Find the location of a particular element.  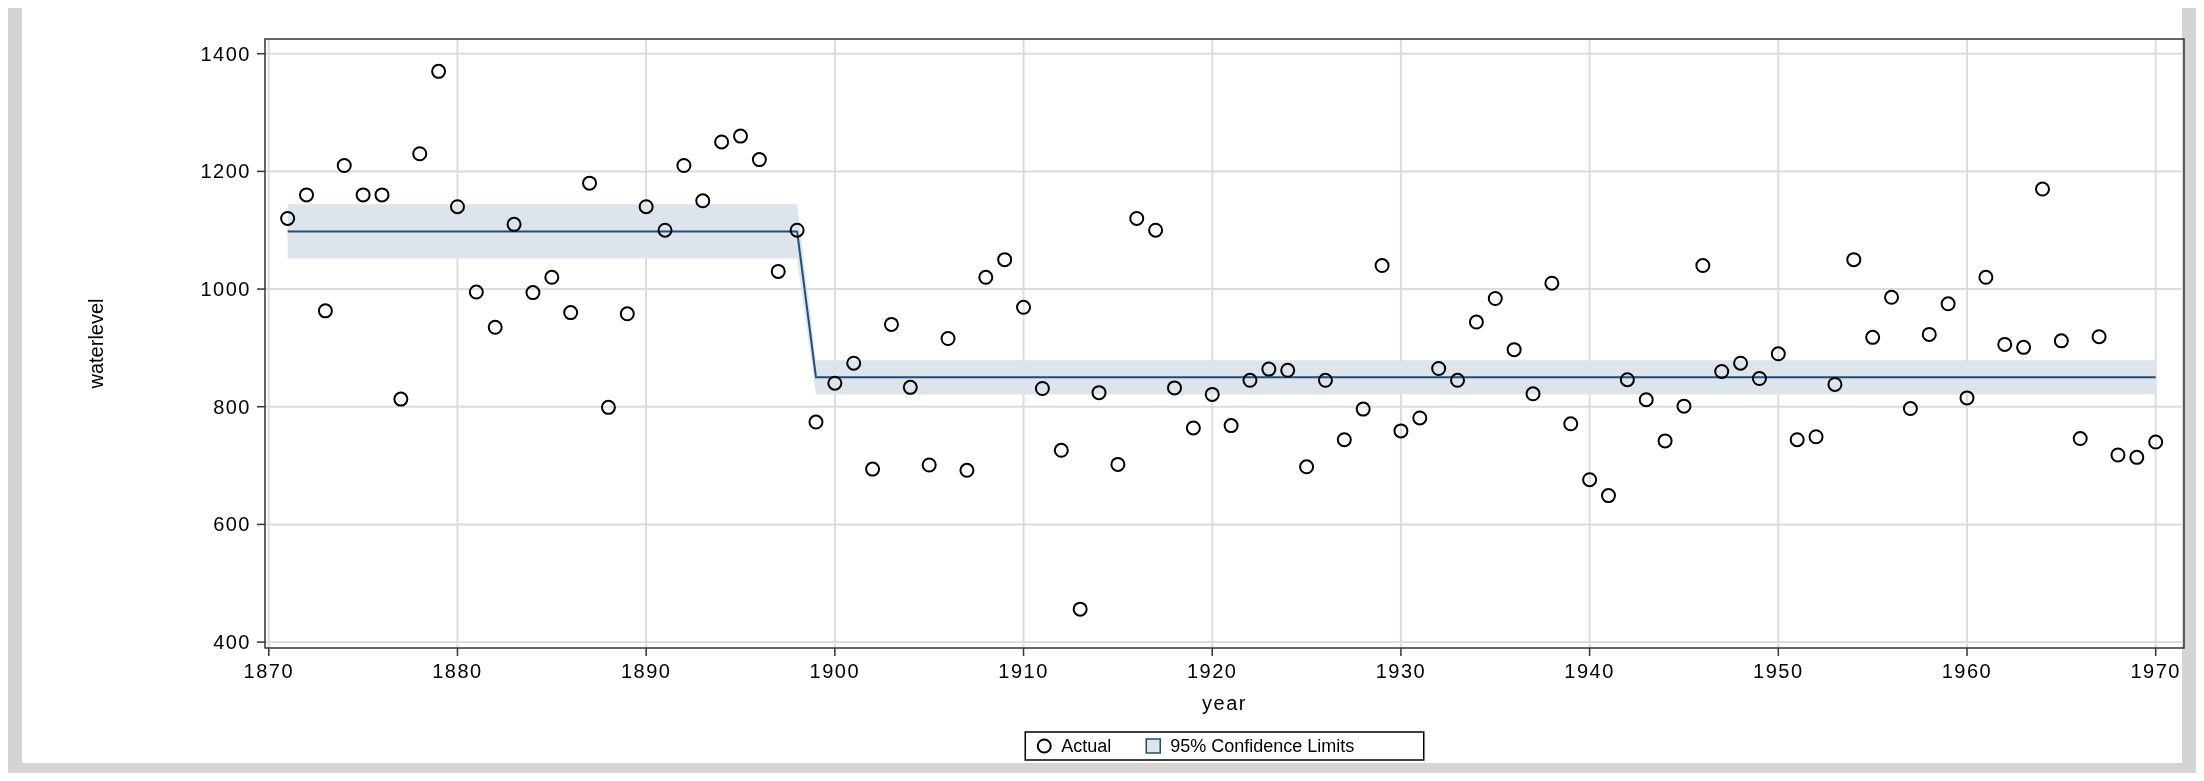

y-tick-label: 600 is located at coordinates (232, 524).